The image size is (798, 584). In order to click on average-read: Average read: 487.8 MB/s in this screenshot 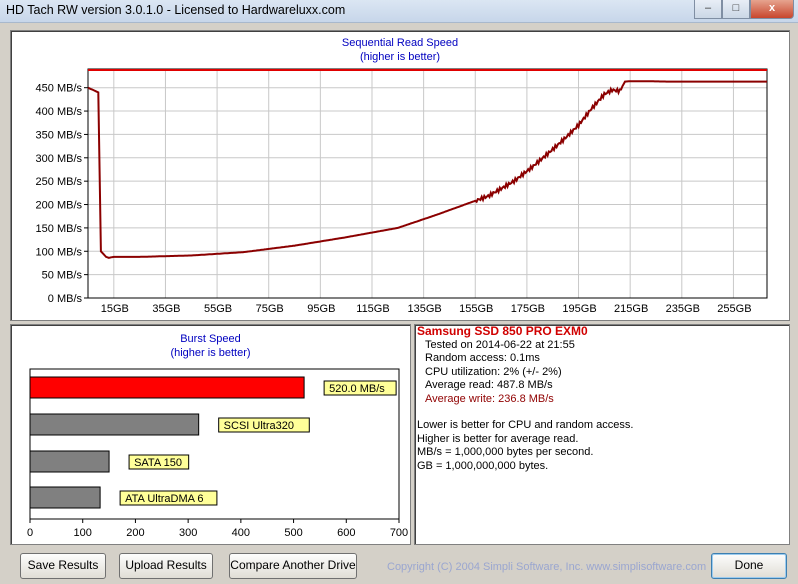, I will do `click(489, 385)`.